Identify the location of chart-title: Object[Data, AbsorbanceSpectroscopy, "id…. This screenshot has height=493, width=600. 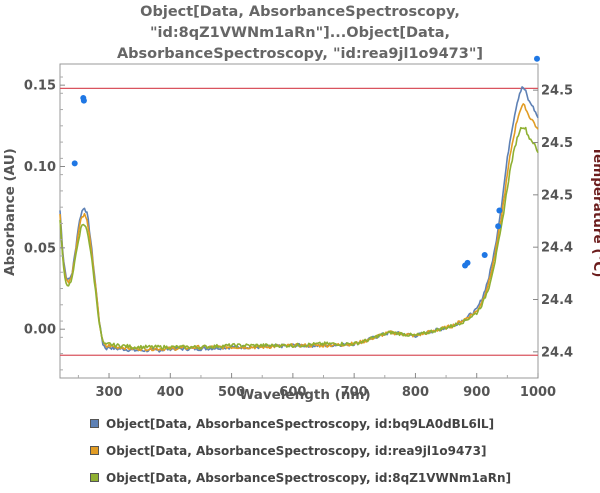
(300, 33).